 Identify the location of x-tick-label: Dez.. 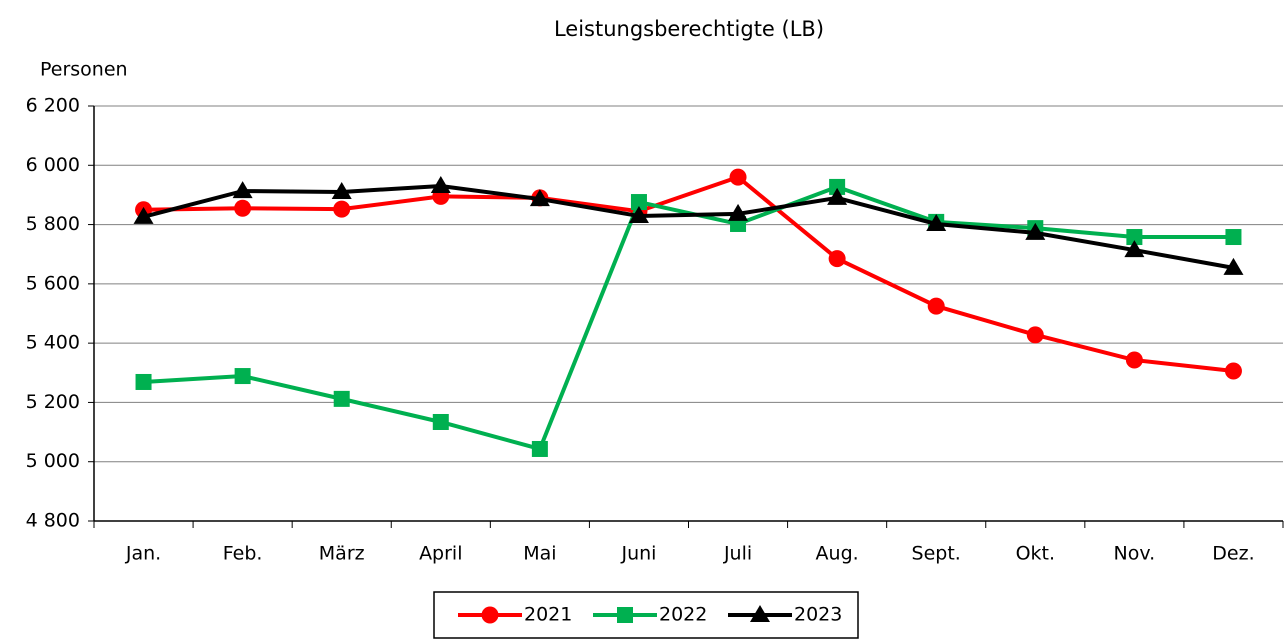
(1233, 554).